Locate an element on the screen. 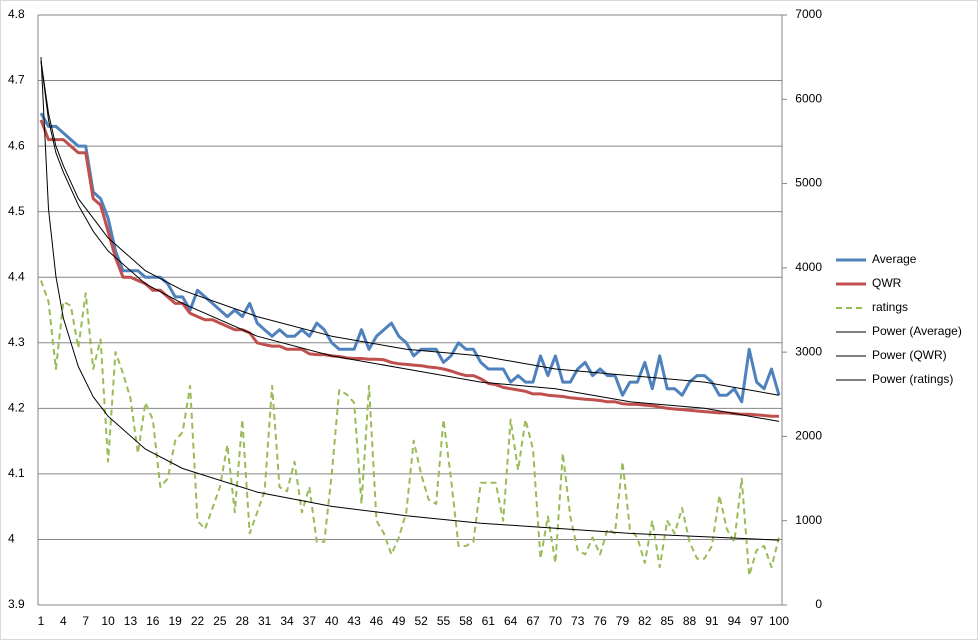 Image resolution: width=978 pixels, height=640 pixels. x-tick-label: 67 is located at coordinates (533, 621).